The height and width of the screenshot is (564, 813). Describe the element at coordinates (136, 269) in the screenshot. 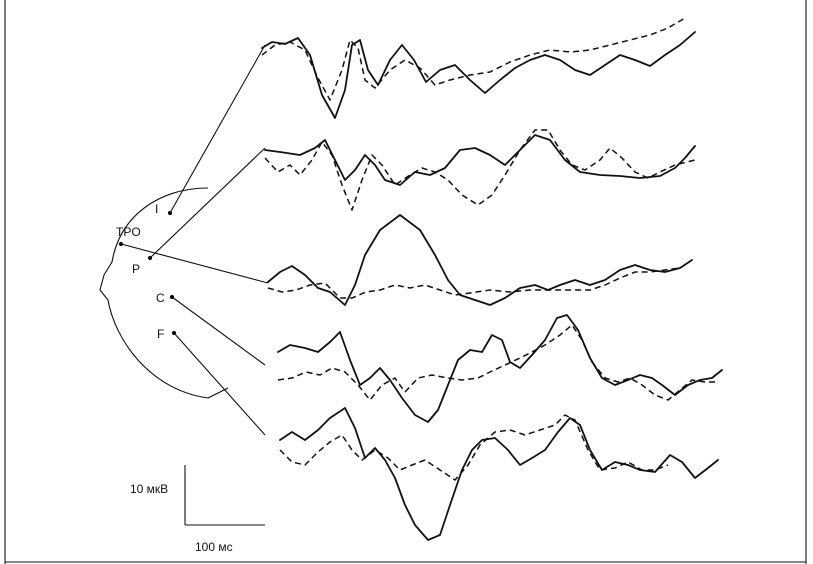

I see `electrode-label: P` at that location.